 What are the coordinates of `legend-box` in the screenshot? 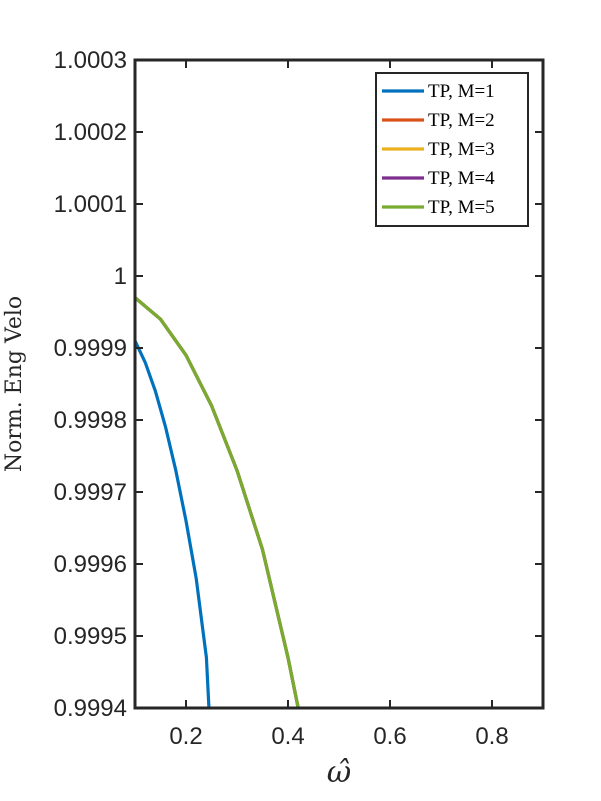 It's located at (452, 149).